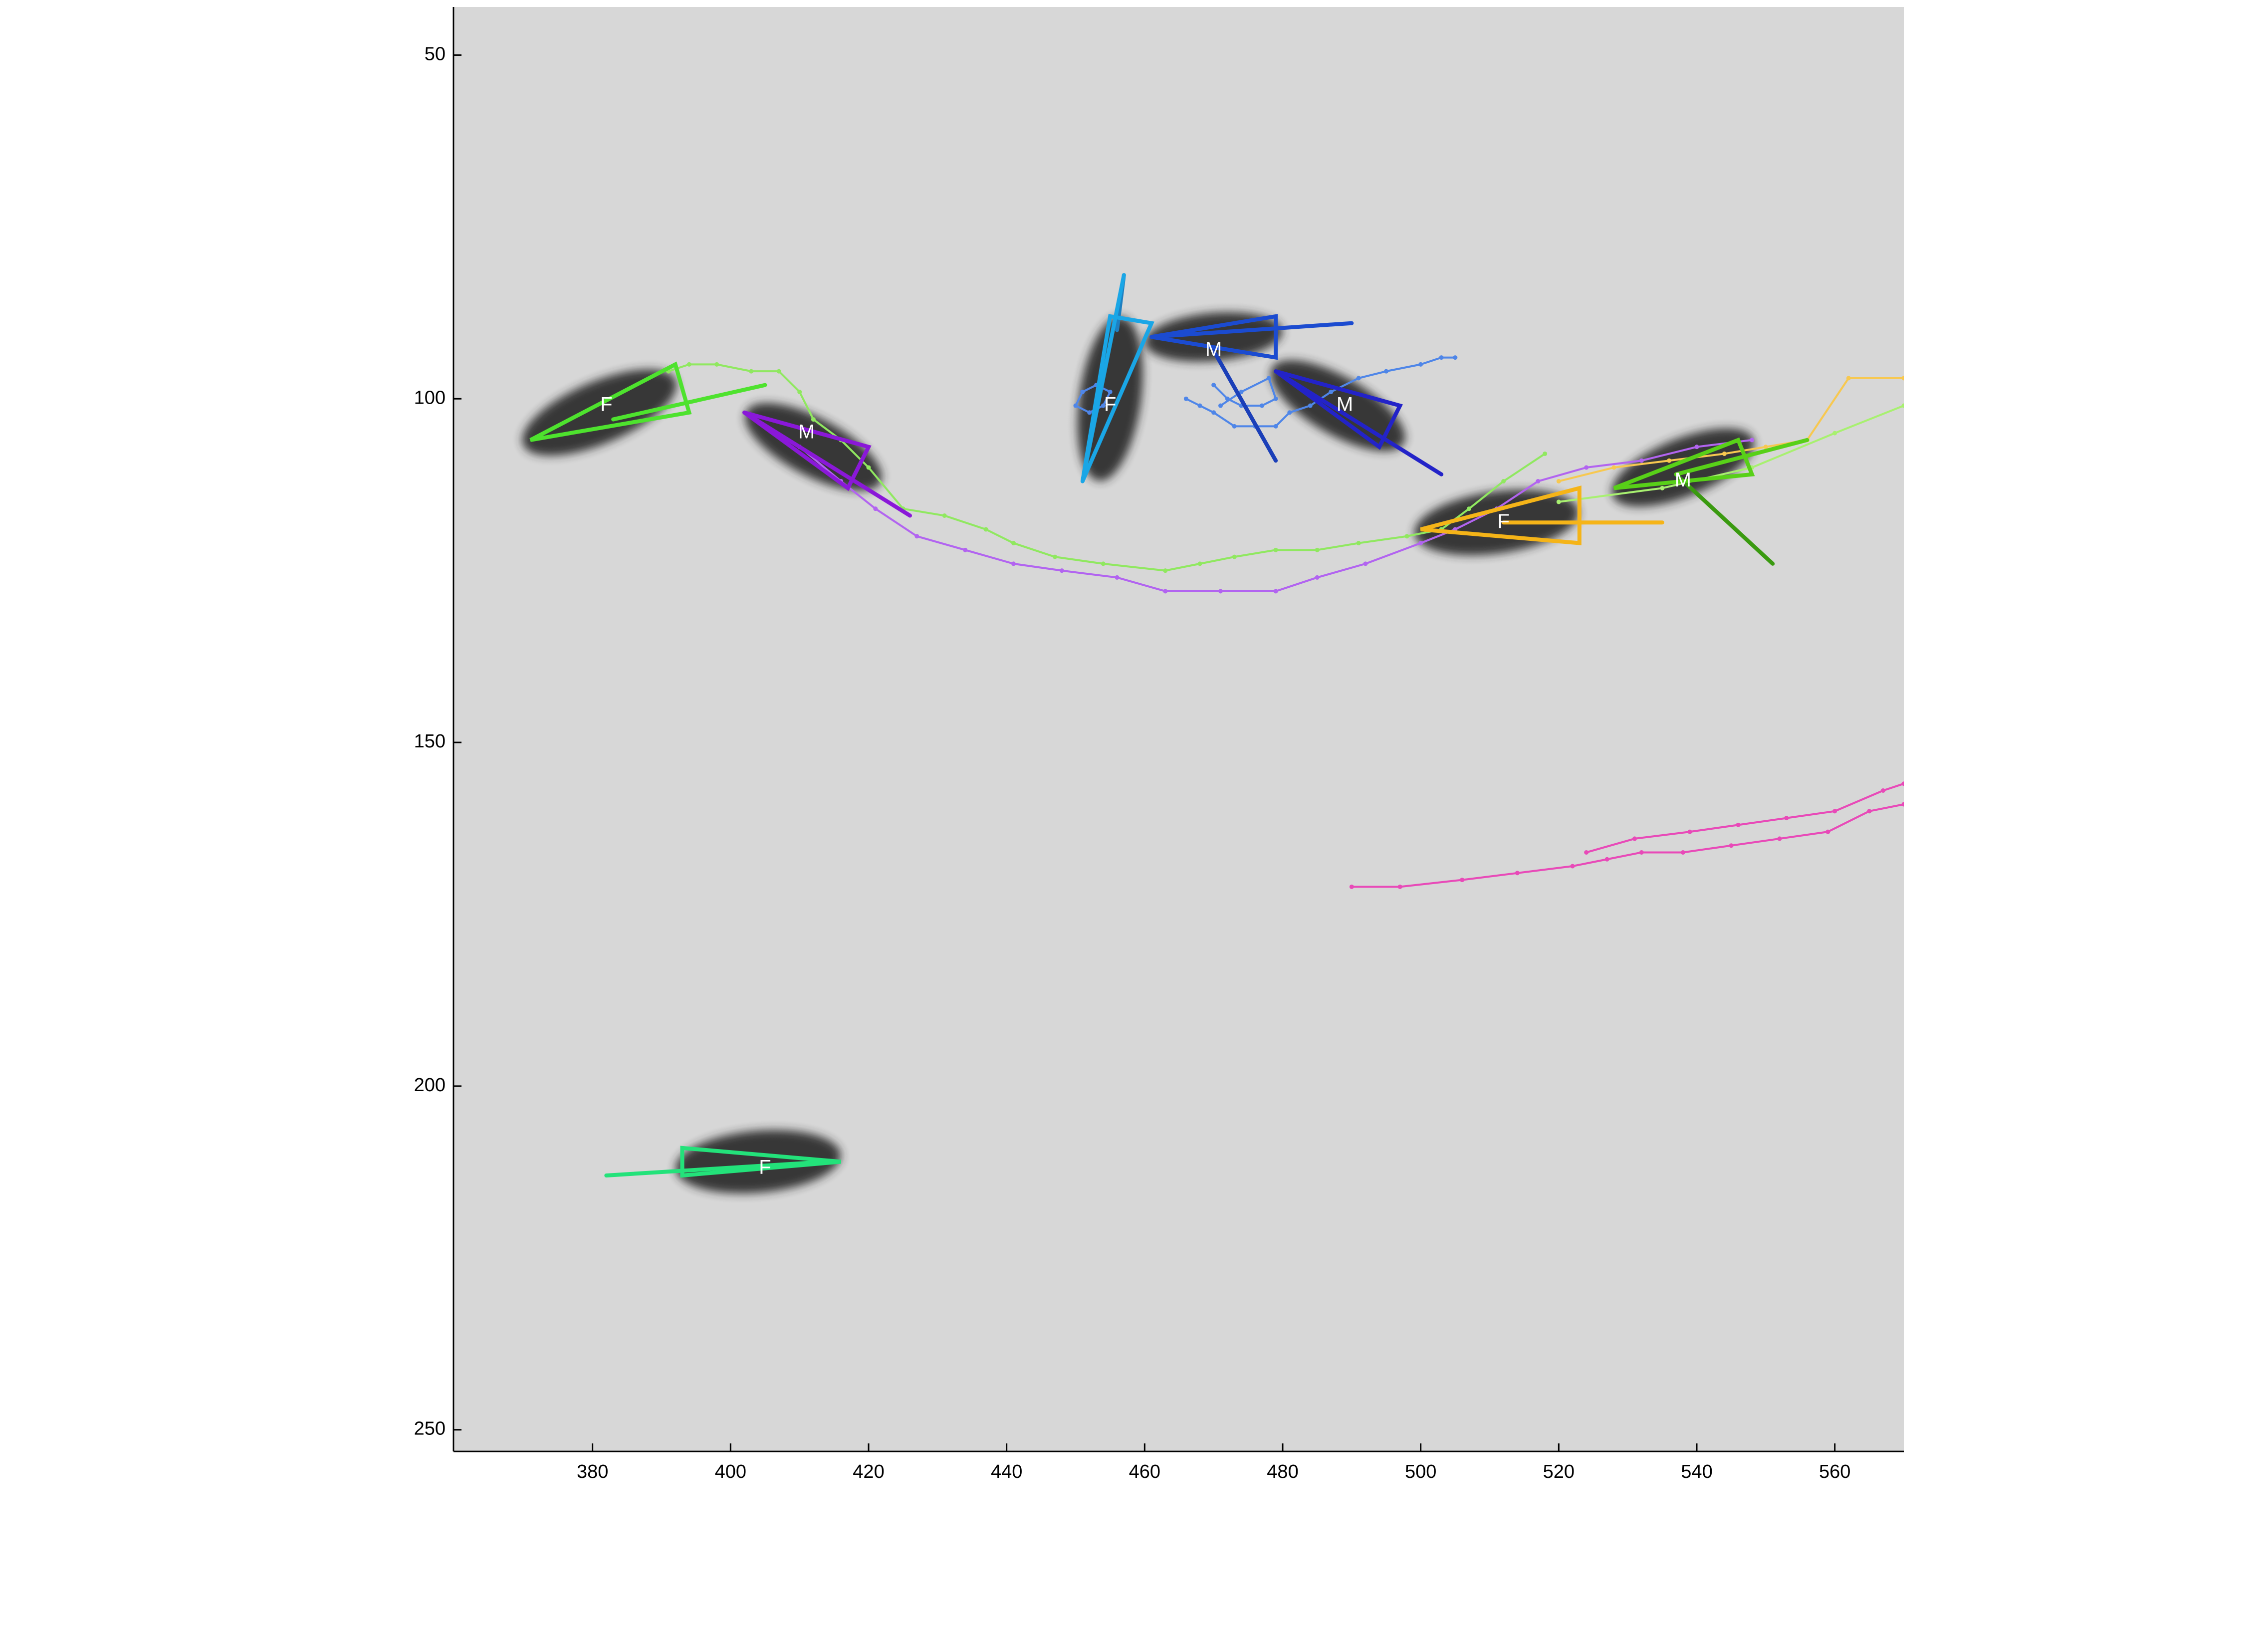 This screenshot has width=2268, height=1638. Describe the element at coordinates (1006, 1471) in the screenshot. I see `x-tick-label: 440` at that location.